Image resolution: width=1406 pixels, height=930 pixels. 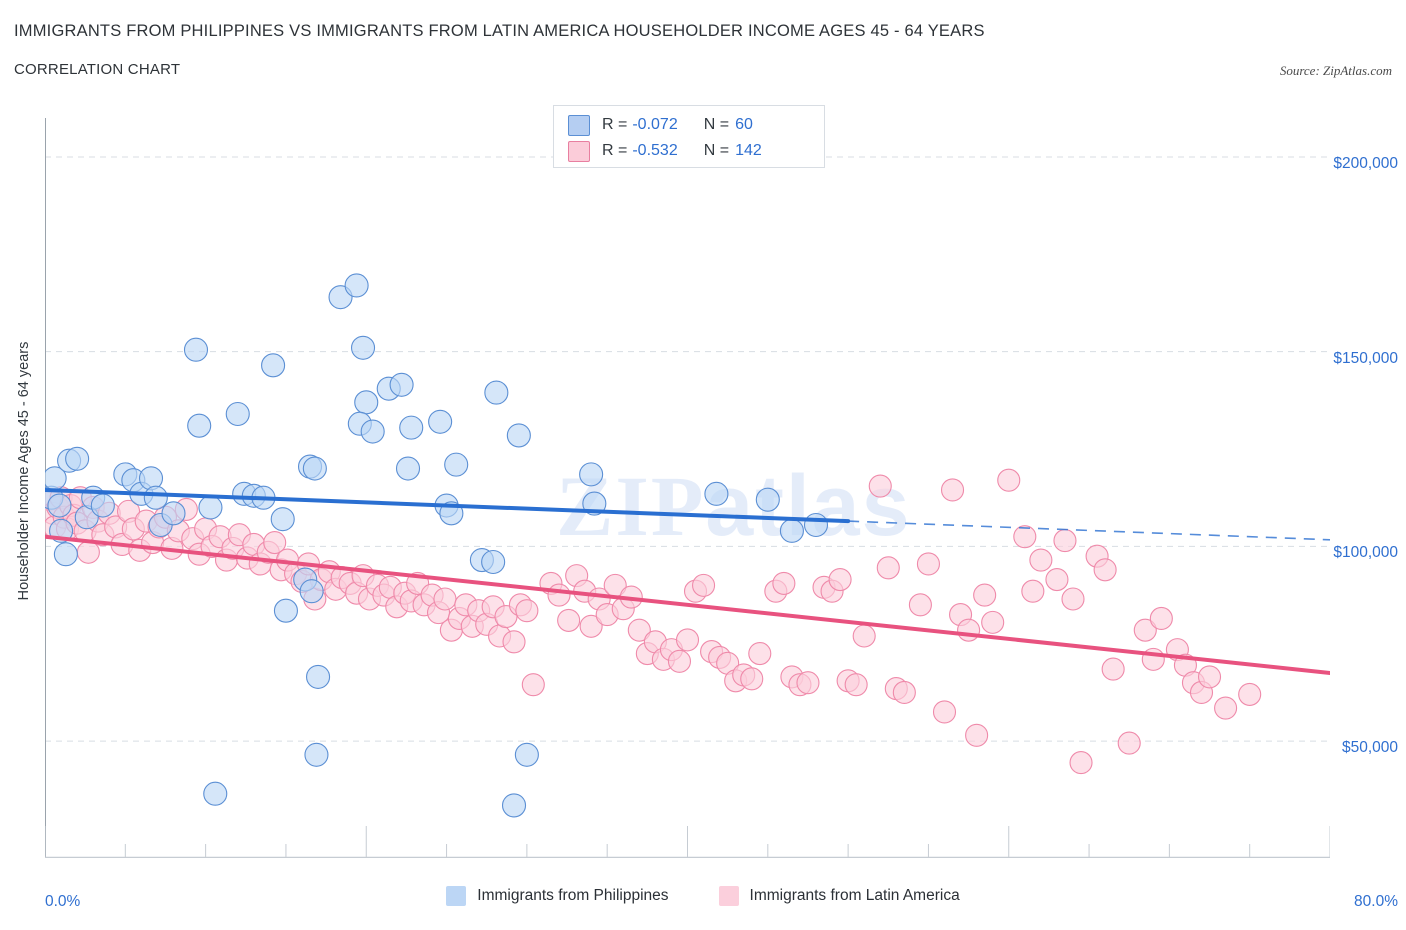 I want to click on stat-row-philippines: R = -0.072 N = 60, so click(x=691, y=125).